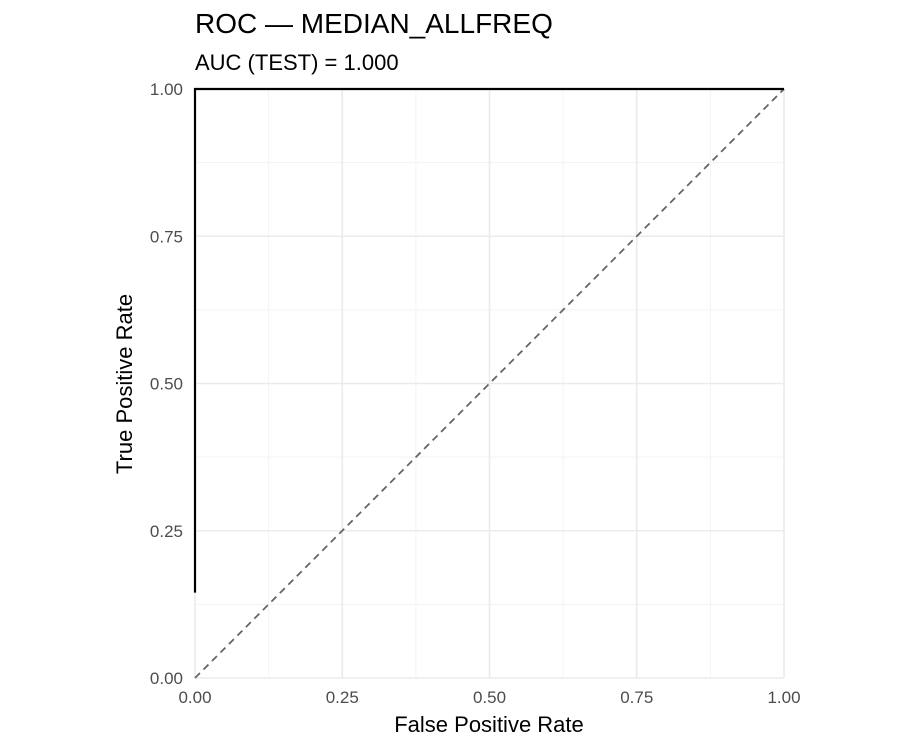 The image size is (900, 750). Describe the element at coordinates (783, 697) in the screenshot. I see `x-tick-label: 1.00` at that location.